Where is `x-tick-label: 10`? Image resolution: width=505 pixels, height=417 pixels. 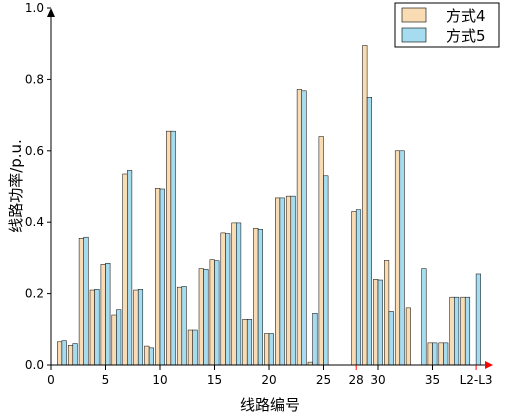
x-tick-label: 10 is located at coordinates (159, 380).